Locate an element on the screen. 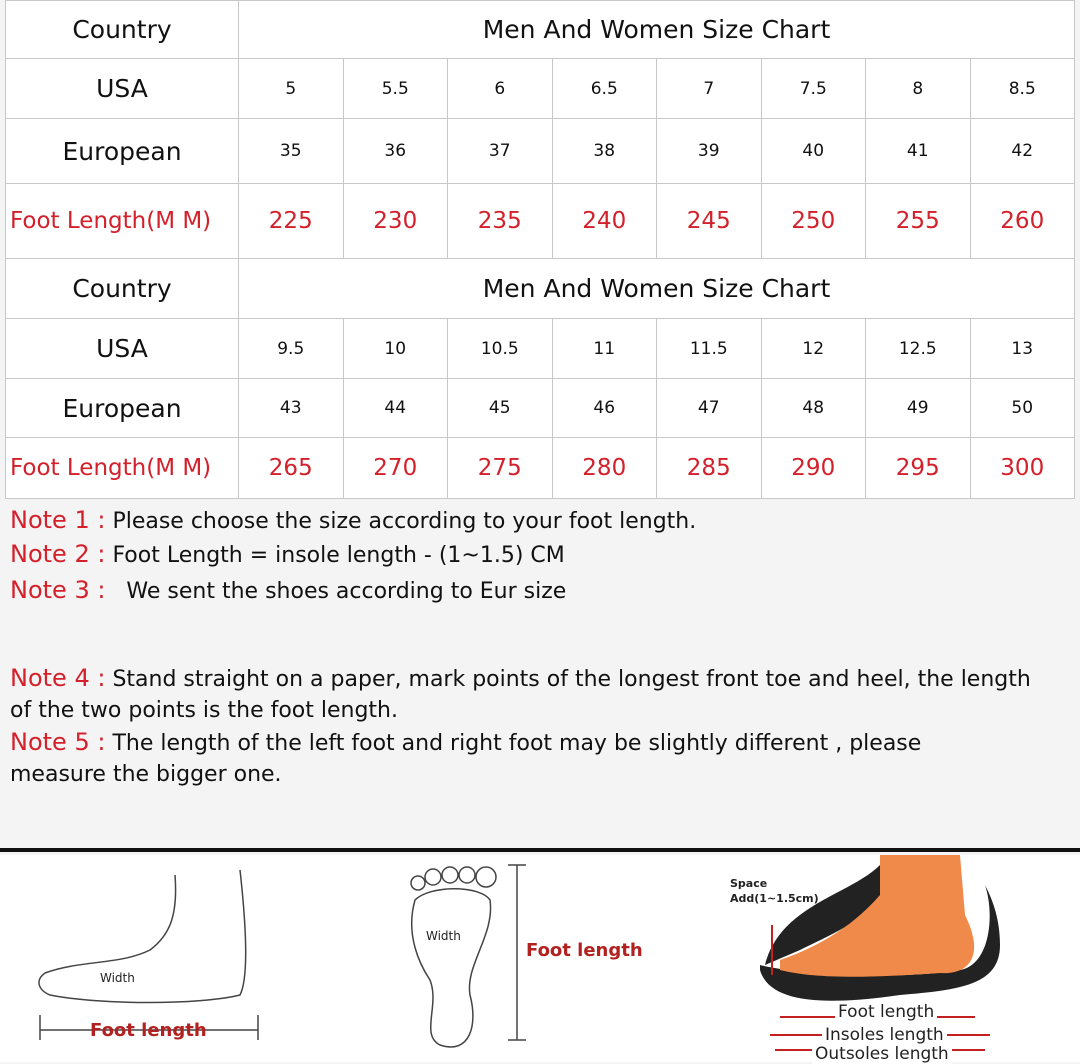 The height and width of the screenshot is (1064, 1080). size-cell: 37 is located at coordinates (500, 151).